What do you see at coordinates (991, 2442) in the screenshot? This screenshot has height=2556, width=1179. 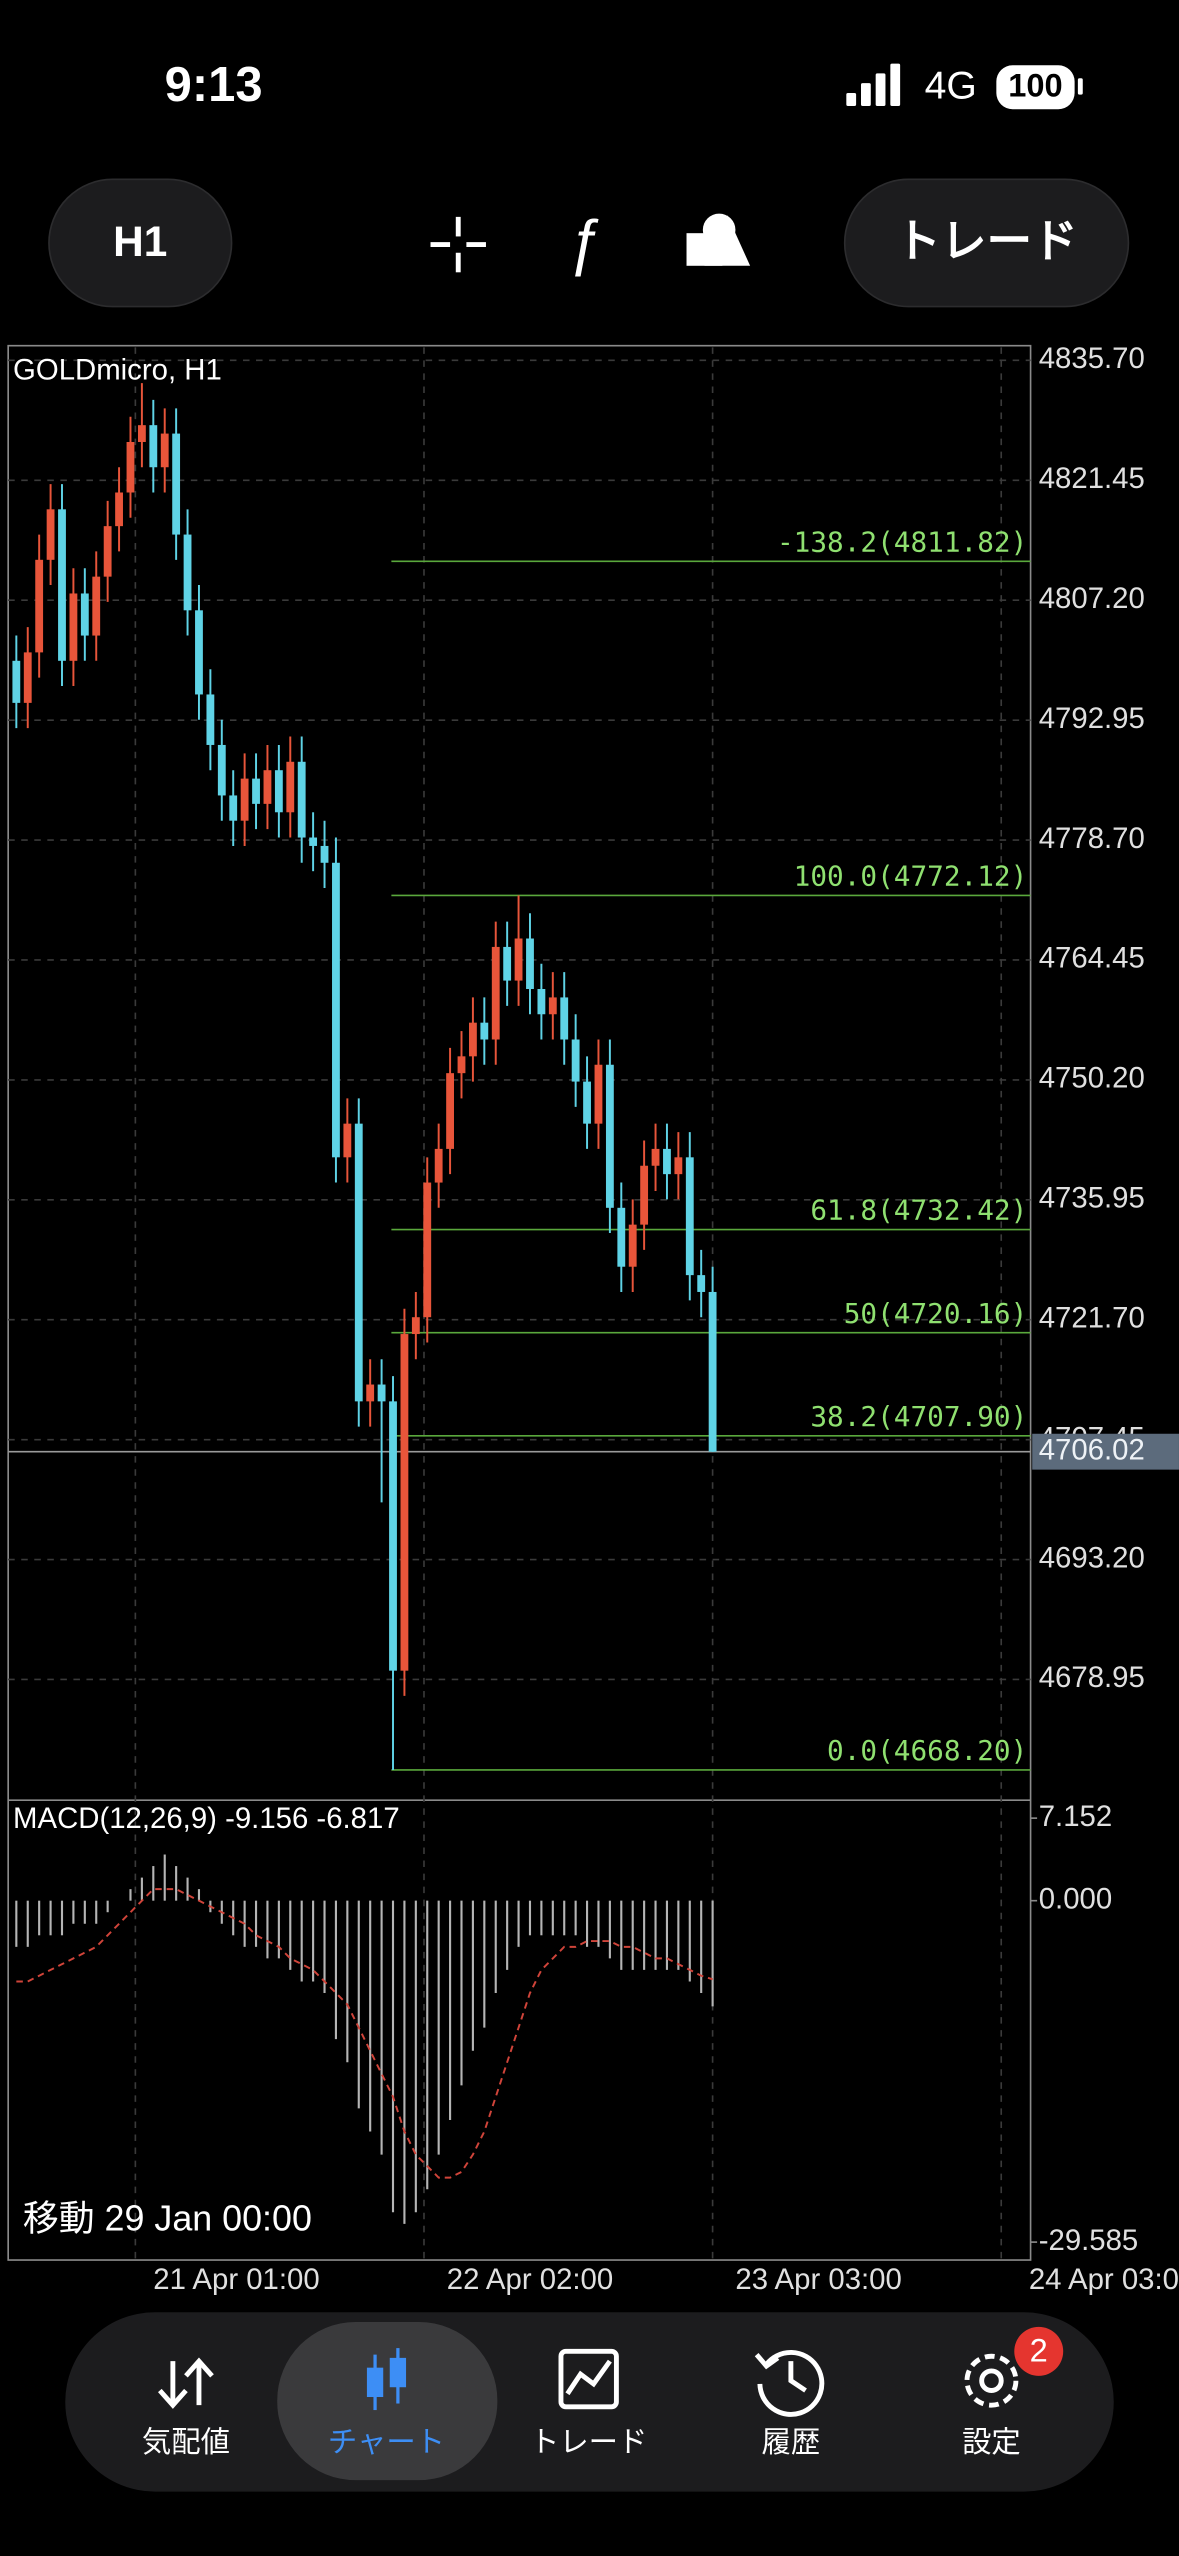 I see `tab-label: 設定` at bounding box center [991, 2442].